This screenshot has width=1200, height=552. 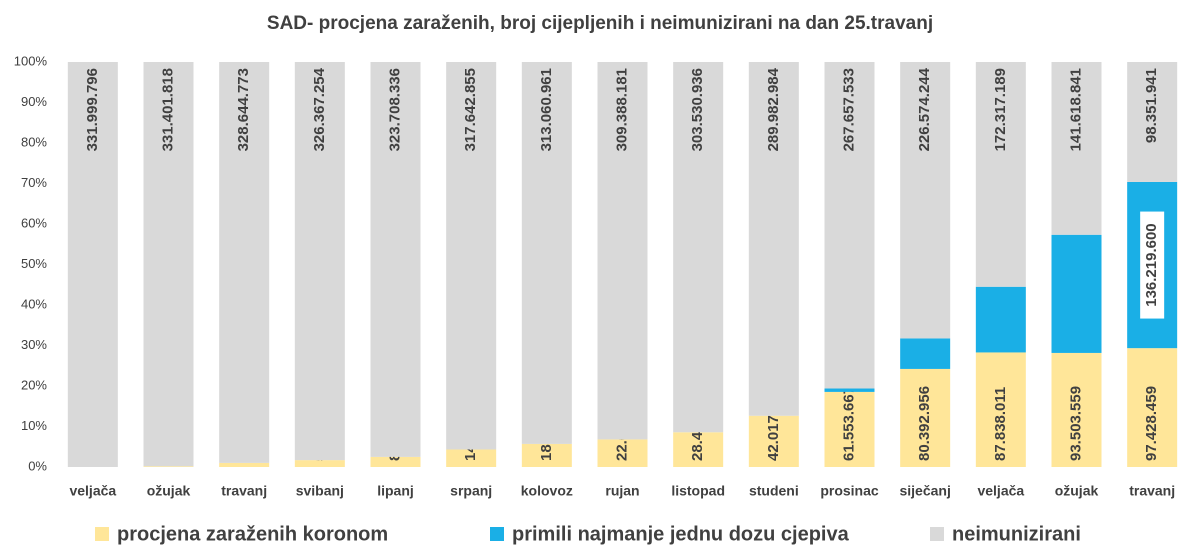 I want to click on value-label: 326.367.254, so click(x=319, y=109).